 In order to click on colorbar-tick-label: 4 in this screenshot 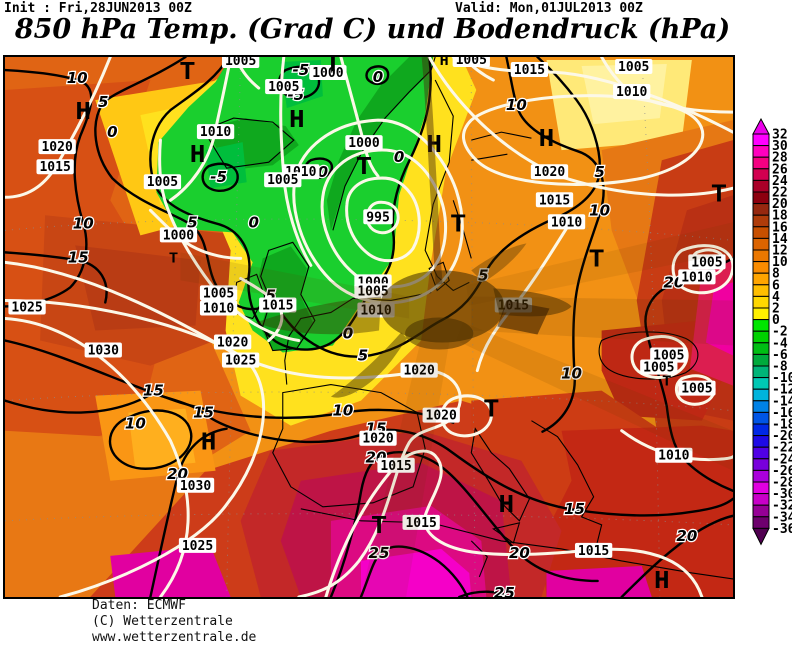, I will do `click(776, 297)`.